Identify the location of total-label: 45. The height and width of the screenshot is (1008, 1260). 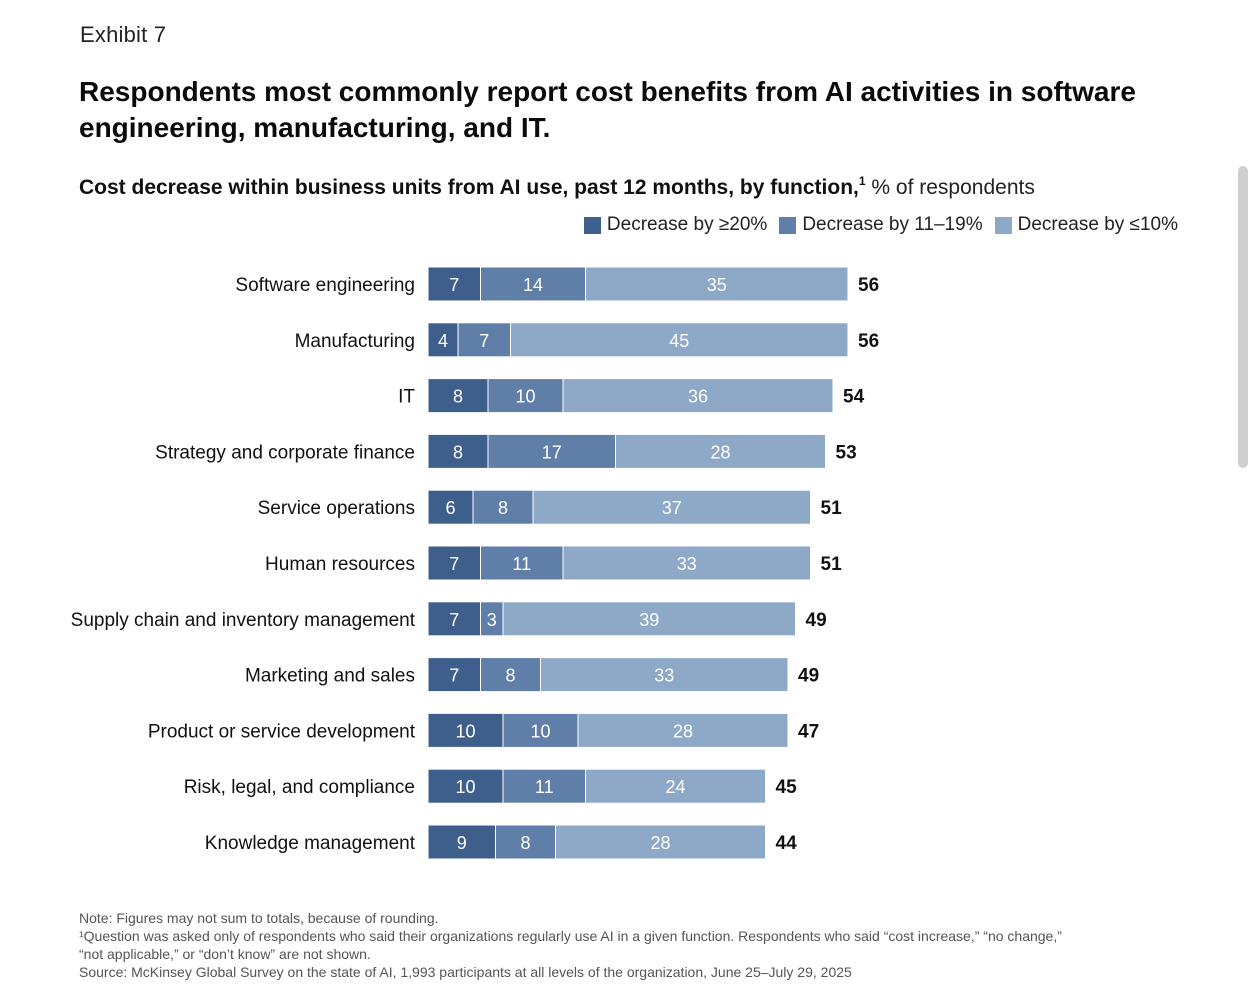
(787, 787).